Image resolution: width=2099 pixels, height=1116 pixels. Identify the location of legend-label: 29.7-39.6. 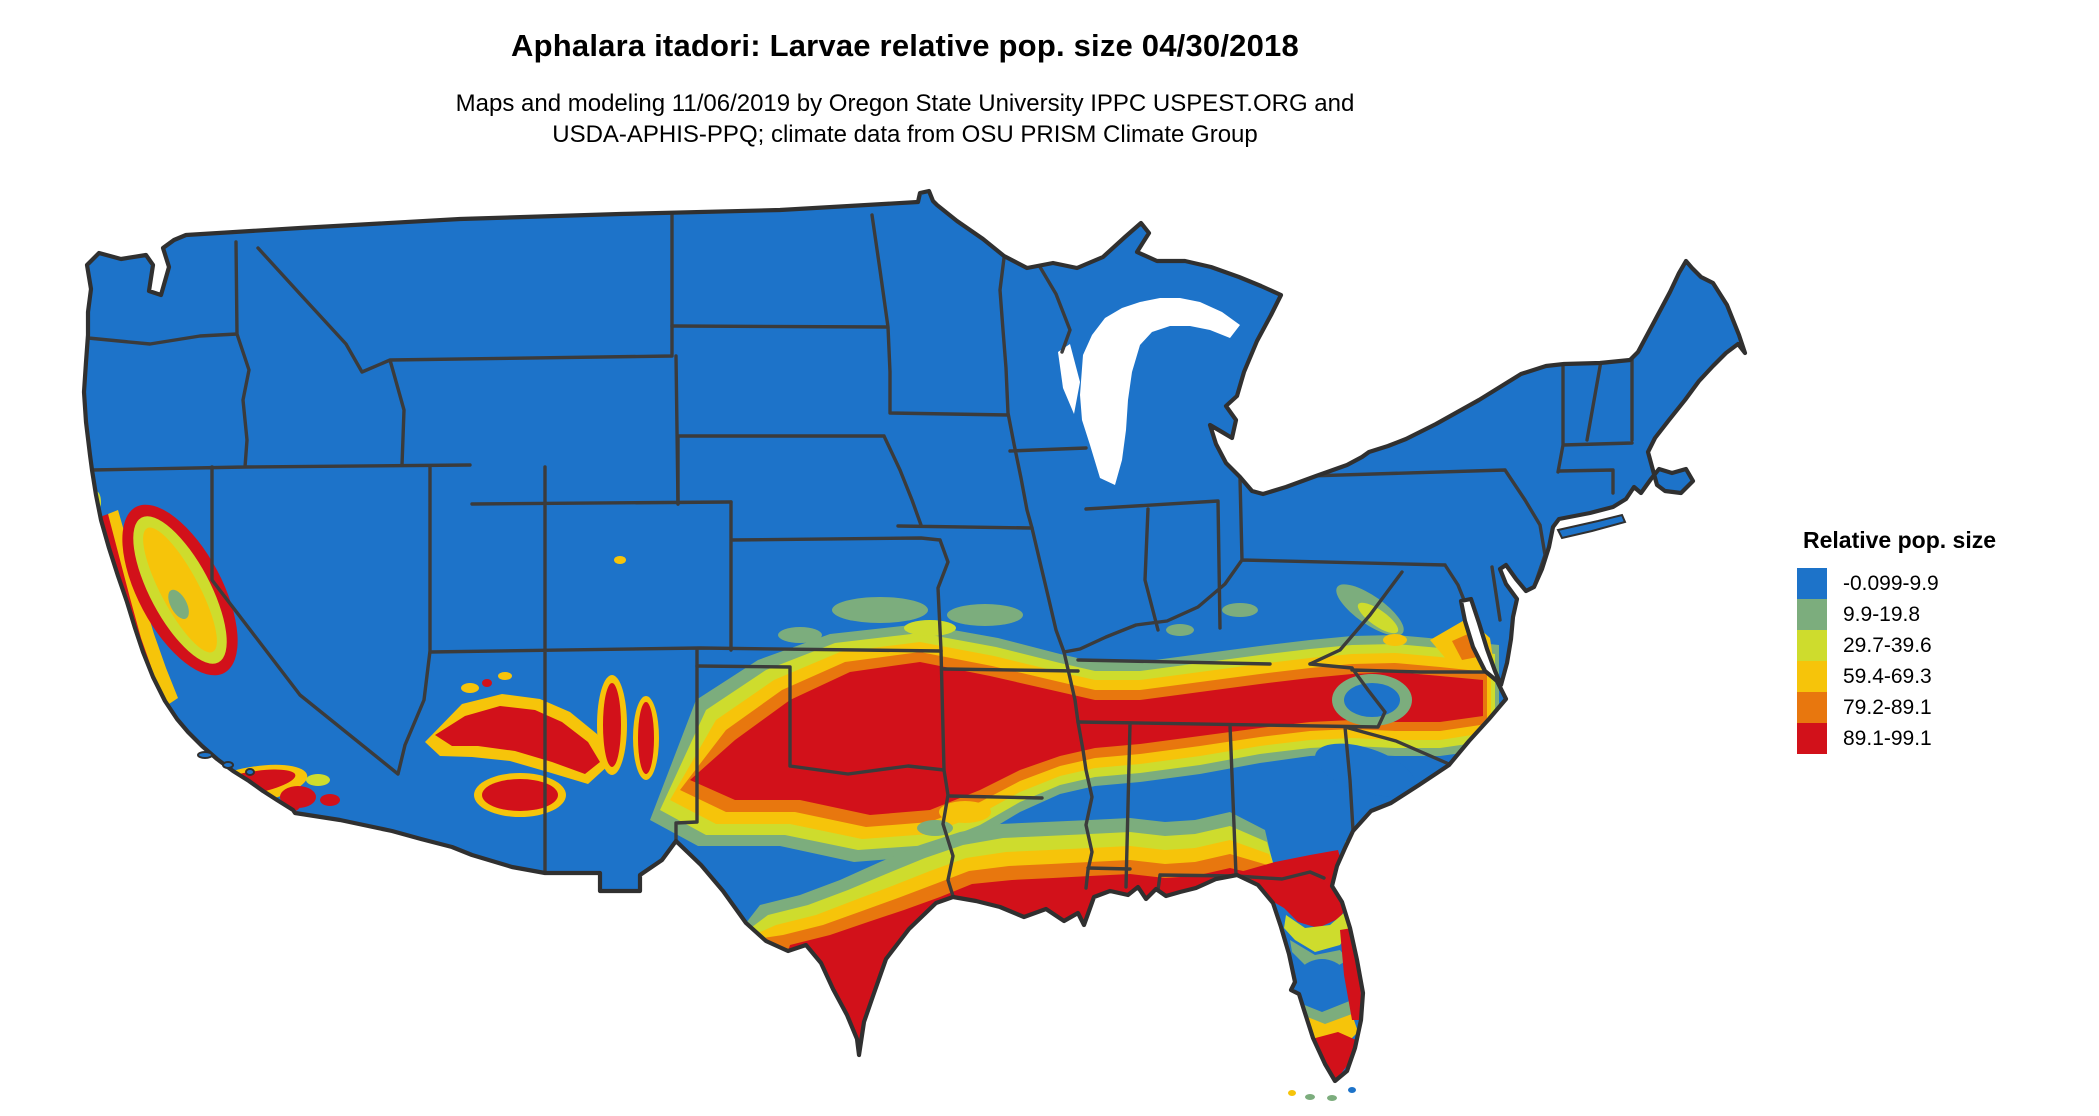
(1887, 645).